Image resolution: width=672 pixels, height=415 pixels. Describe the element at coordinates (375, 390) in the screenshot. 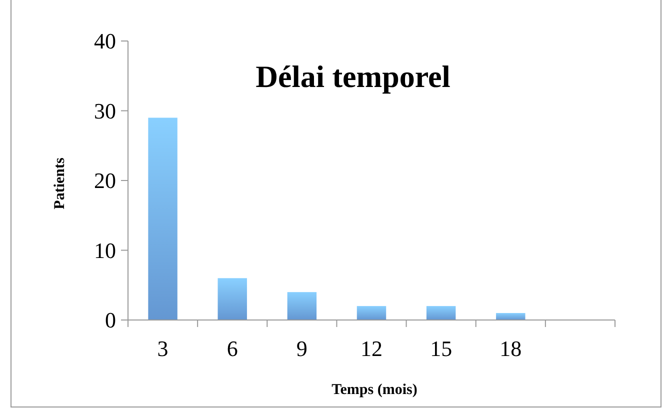

I see `x-axis-title: Temps (mois)` at that location.